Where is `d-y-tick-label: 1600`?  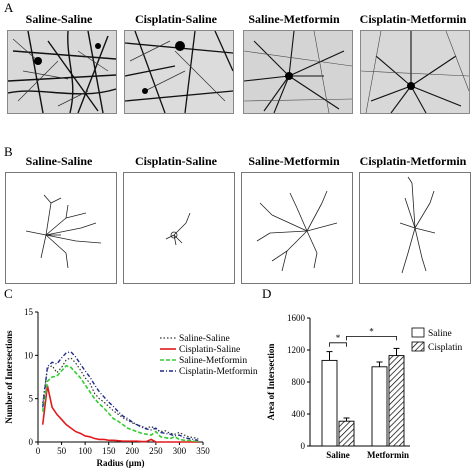 d-y-tick-label: 1600 is located at coordinates (296, 318).